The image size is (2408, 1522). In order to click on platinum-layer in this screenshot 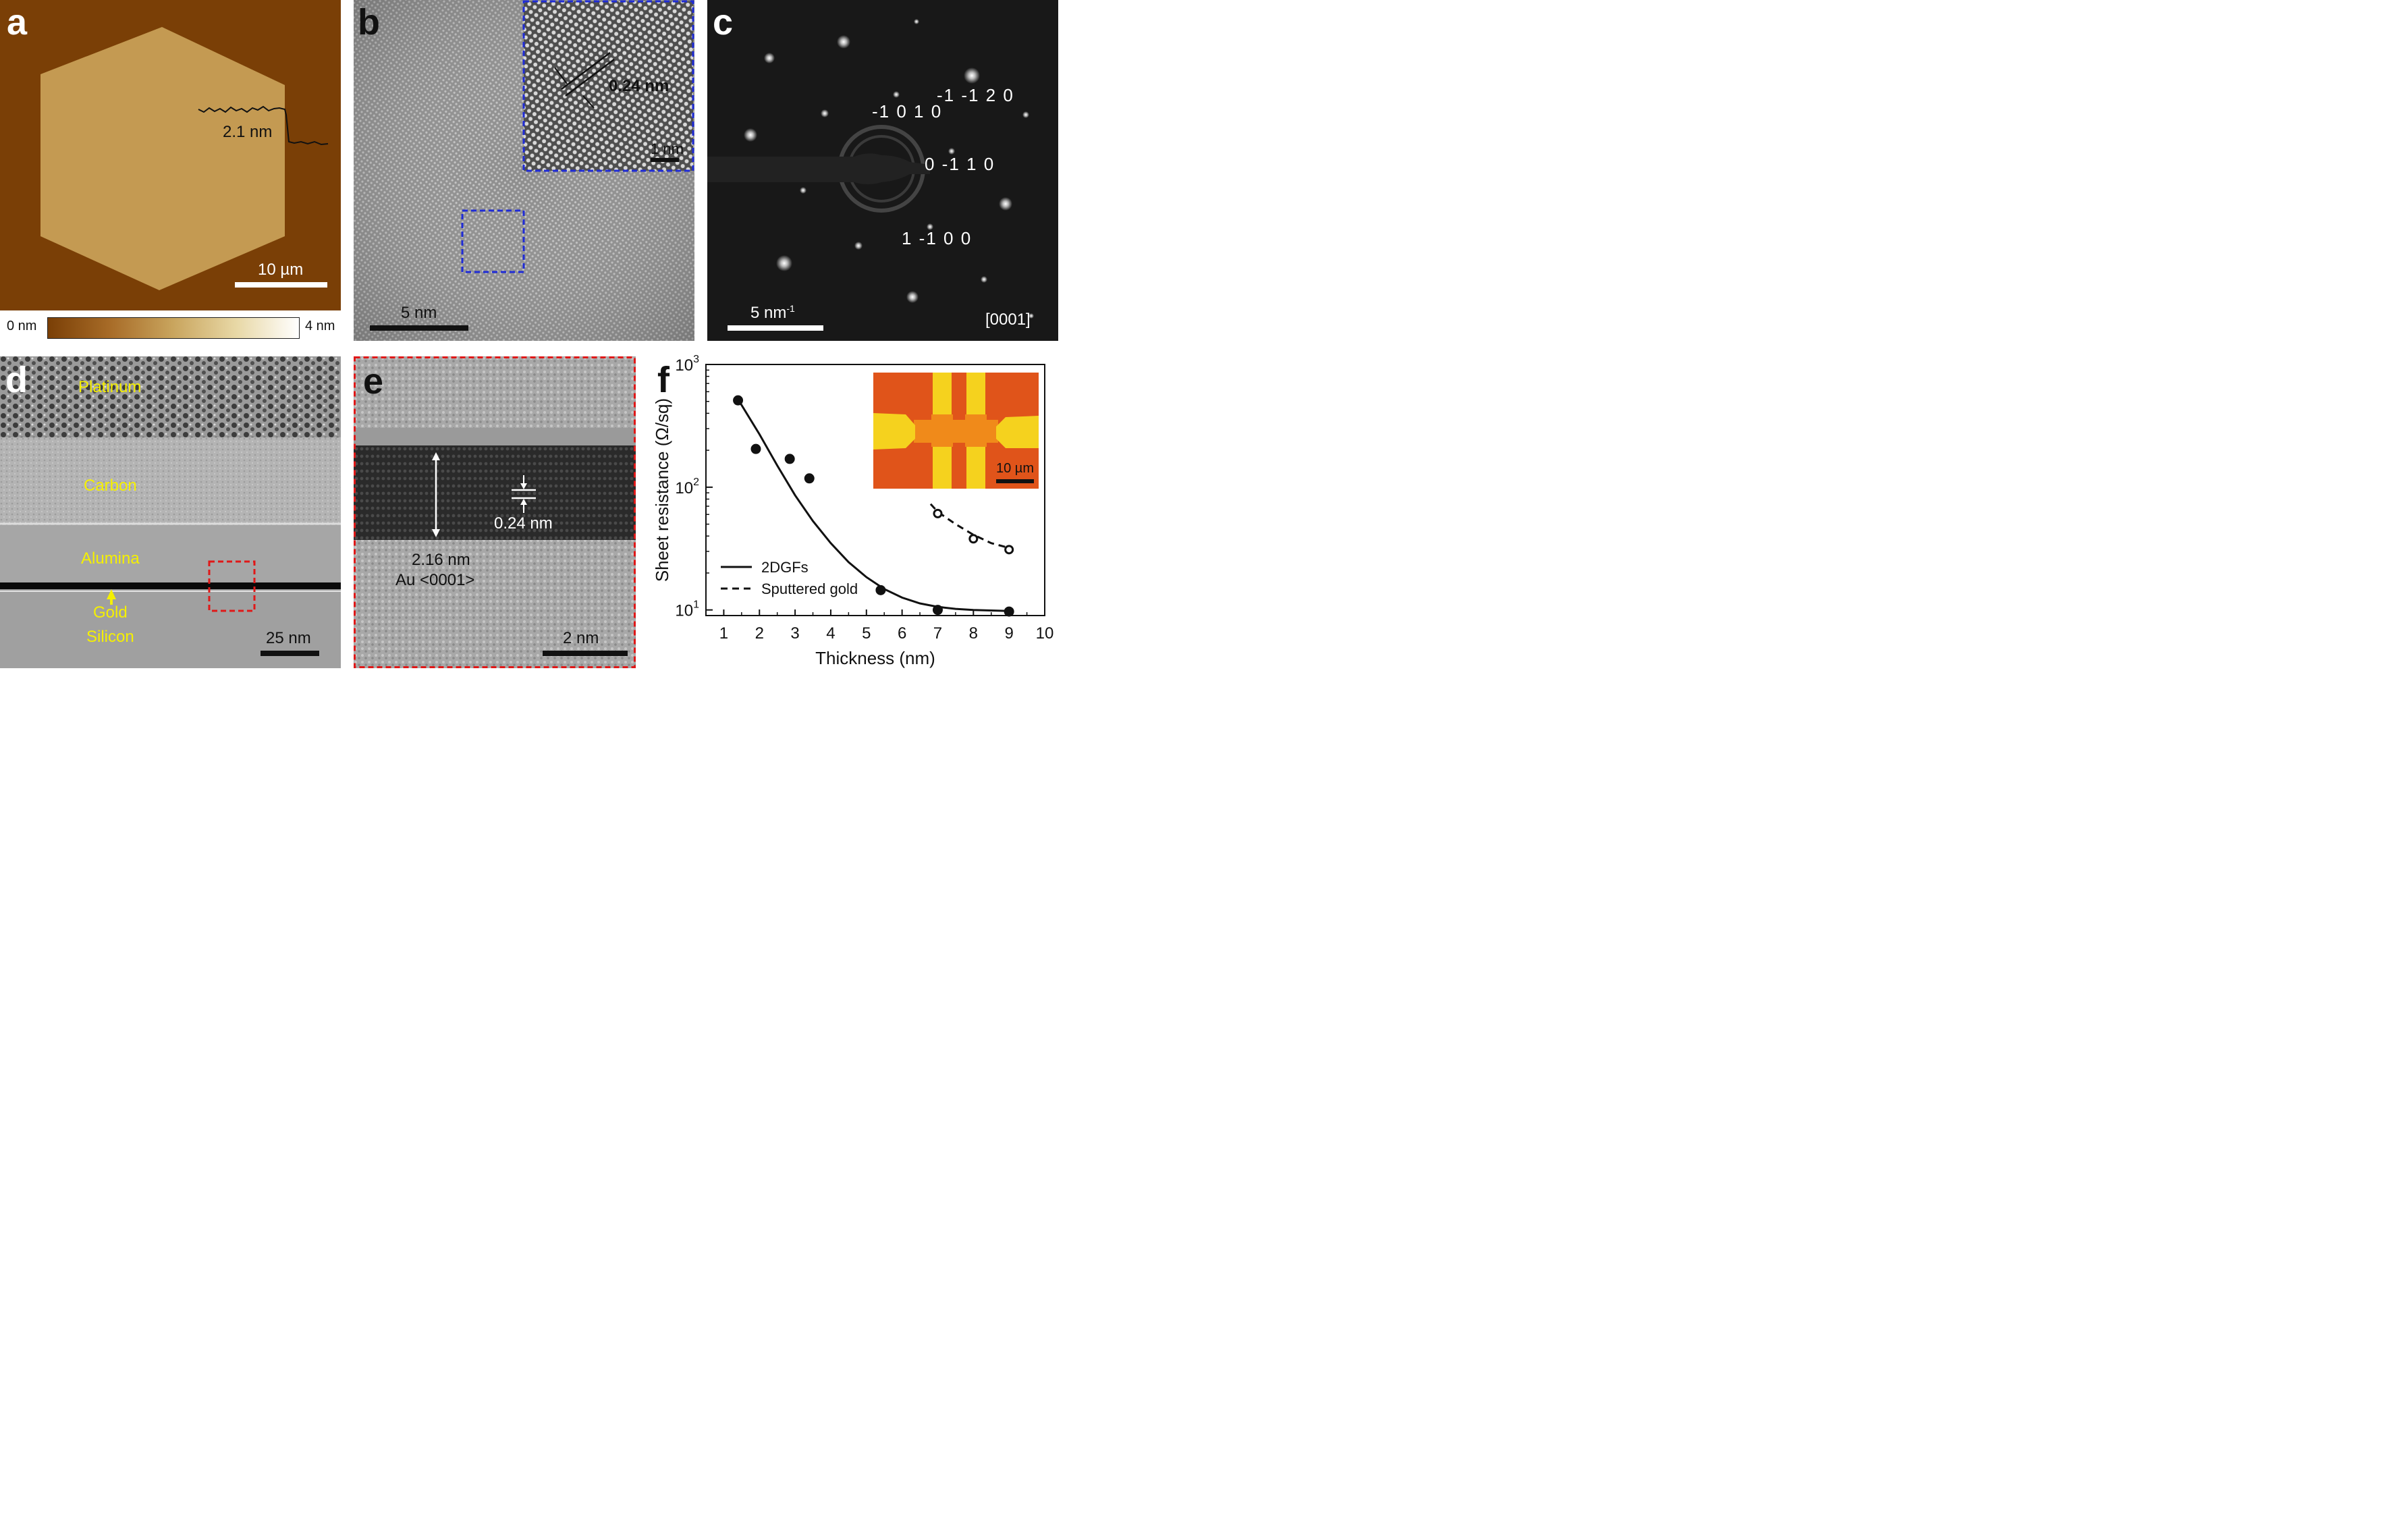, I will do `click(170, 403)`.